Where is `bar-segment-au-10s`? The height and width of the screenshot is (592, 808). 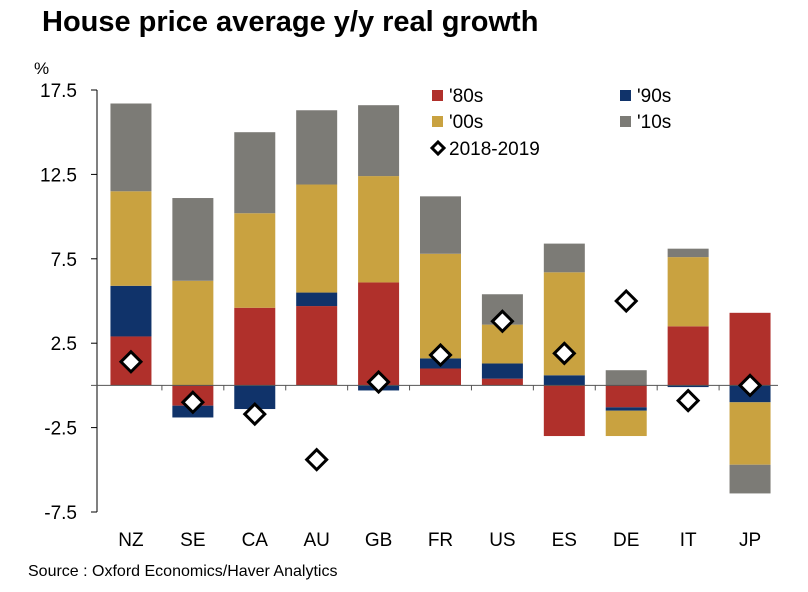 bar-segment-au-10s is located at coordinates (317, 147).